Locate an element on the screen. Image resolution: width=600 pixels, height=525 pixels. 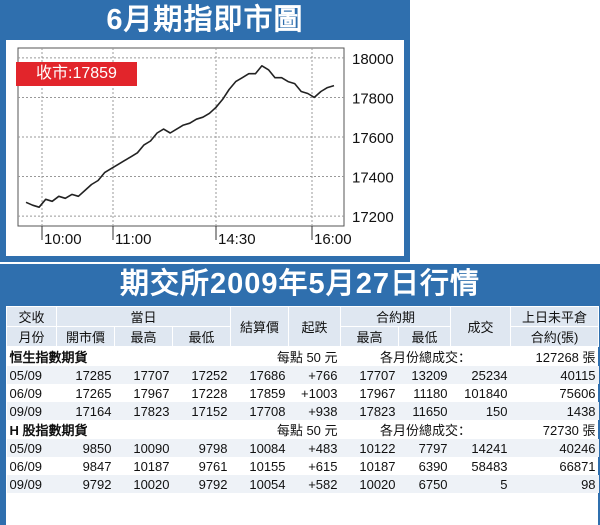
cell-cp-low: 13209 is located at coordinates (424, 375).